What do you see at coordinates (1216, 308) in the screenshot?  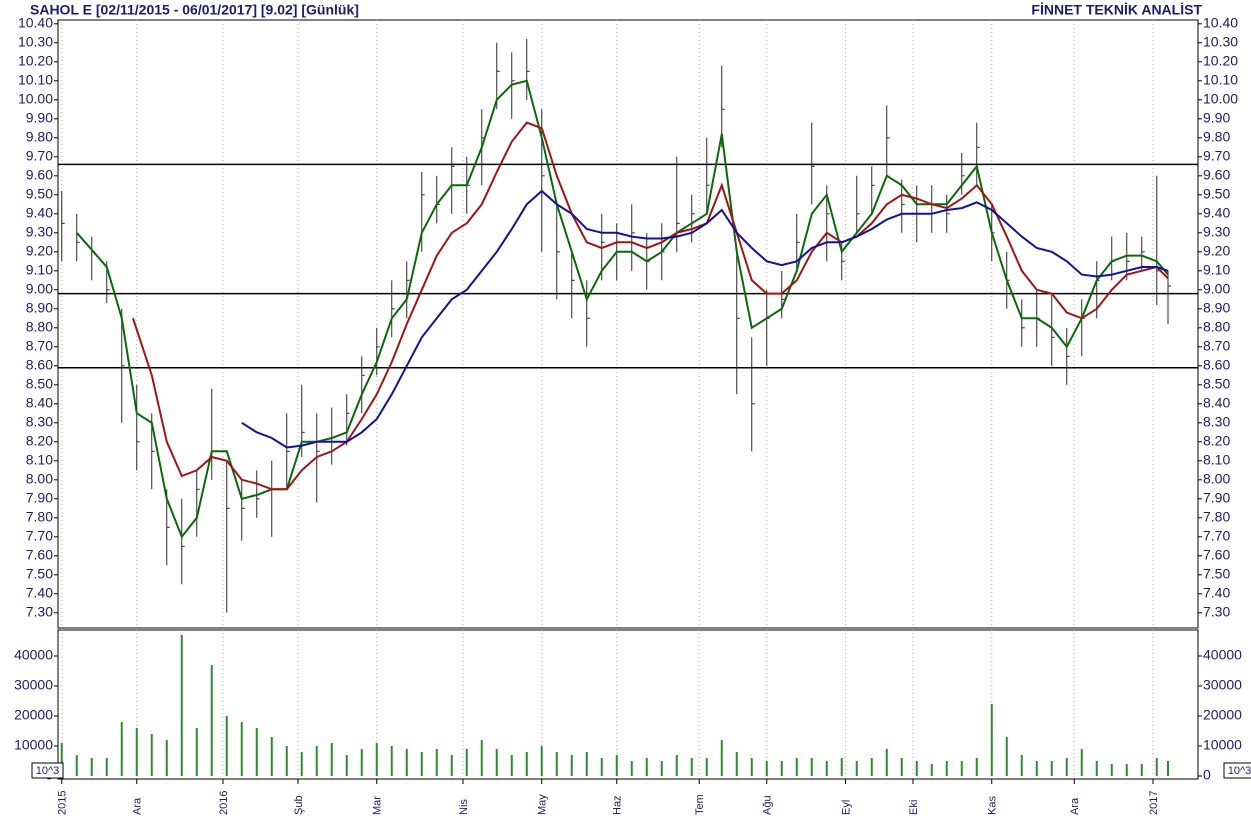 I see `y-tick-label: 8.90` at bounding box center [1216, 308].